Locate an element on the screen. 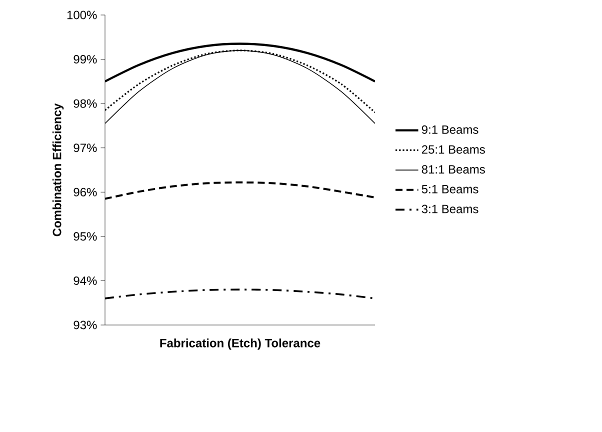 The width and height of the screenshot is (602, 432). legend-label: 81:1 Beams is located at coordinates (453, 169).